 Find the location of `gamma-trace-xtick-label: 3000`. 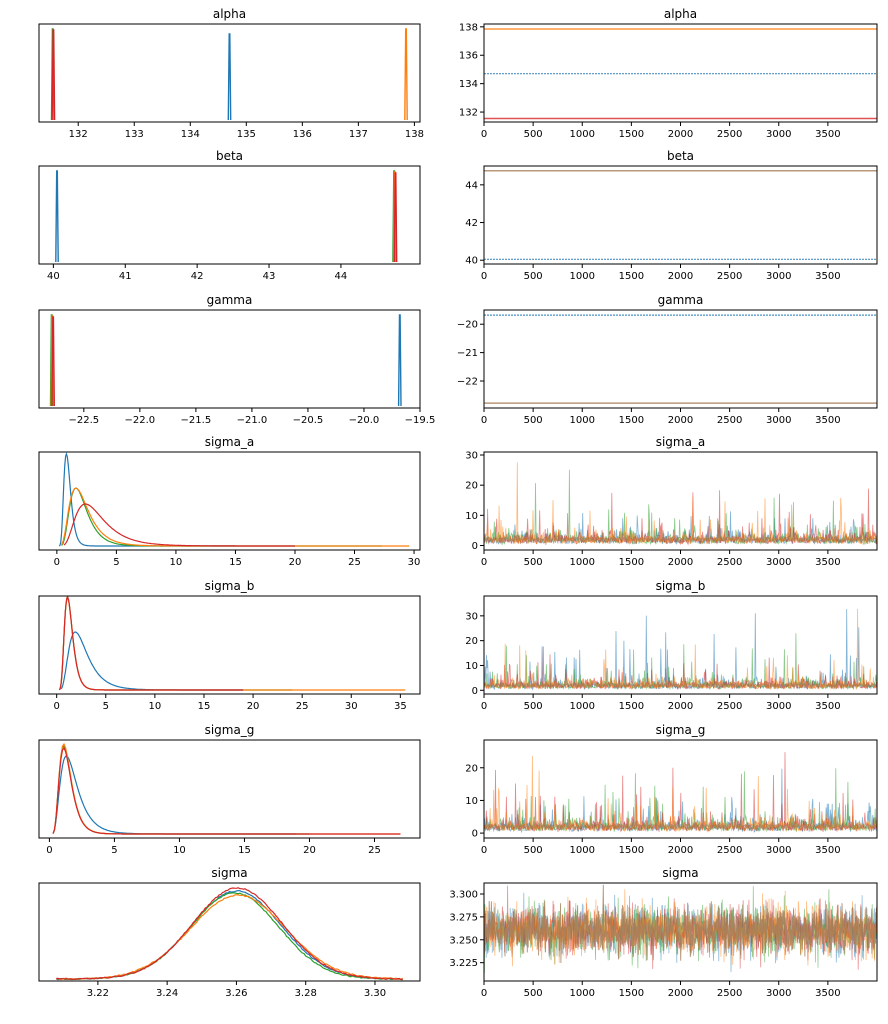

gamma-trace-xtick-label: 3000 is located at coordinates (778, 420).